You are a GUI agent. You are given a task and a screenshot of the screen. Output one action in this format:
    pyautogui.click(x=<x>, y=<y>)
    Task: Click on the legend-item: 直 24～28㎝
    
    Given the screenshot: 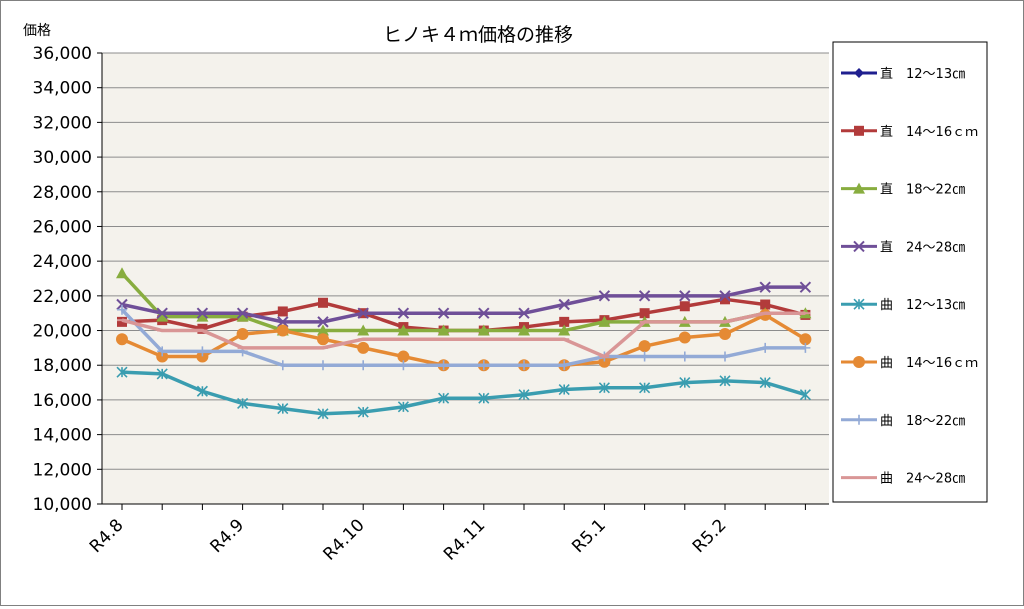 What is the action you would take?
    pyautogui.click(x=903, y=247)
    